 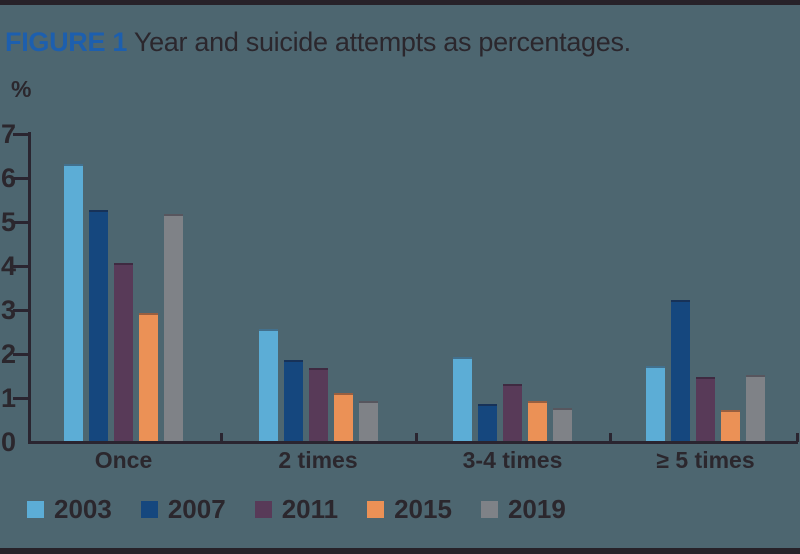 I want to click on category-label: Once, so click(x=123, y=460).